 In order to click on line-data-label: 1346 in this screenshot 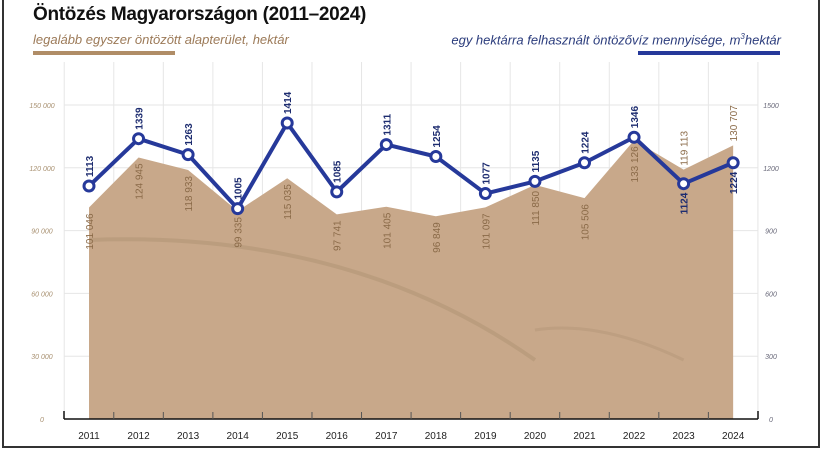, I will do `click(635, 117)`.